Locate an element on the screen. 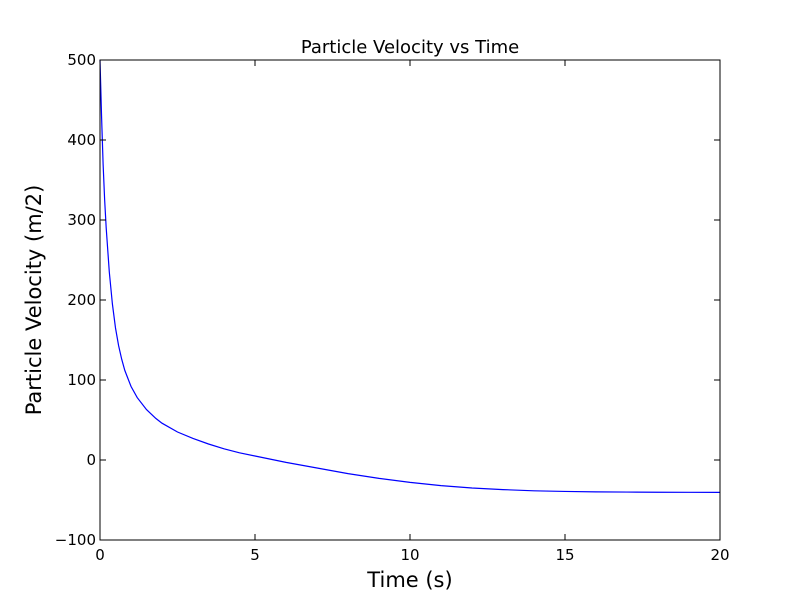 The width and height of the screenshot is (800, 600). y-tick-label: −100 is located at coordinates (75, 540).